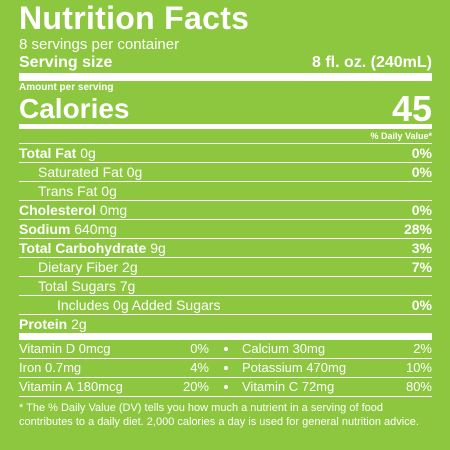 Image resolution: width=450 pixels, height=450 pixels. What do you see at coordinates (225, 108) in the screenshot?
I see `calories-row: Calories 45` at bounding box center [225, 108].